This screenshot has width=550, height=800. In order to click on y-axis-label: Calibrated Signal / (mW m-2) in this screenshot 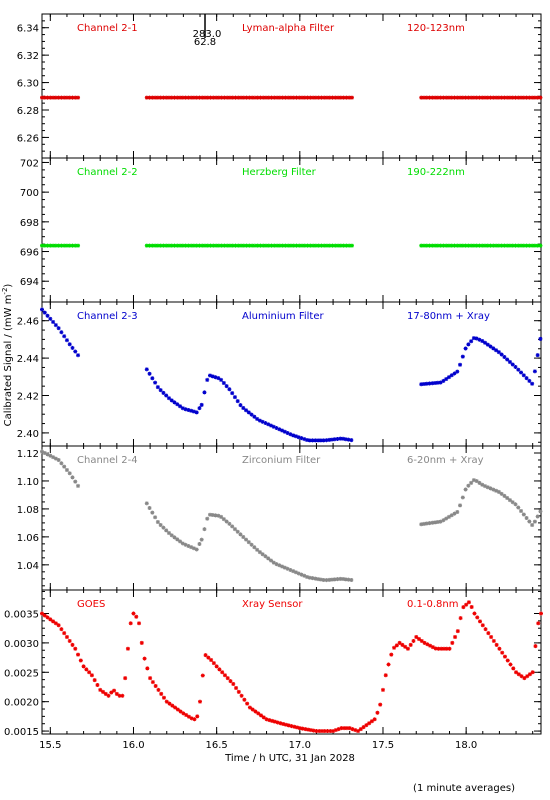, I will do `click(7, 355)`.